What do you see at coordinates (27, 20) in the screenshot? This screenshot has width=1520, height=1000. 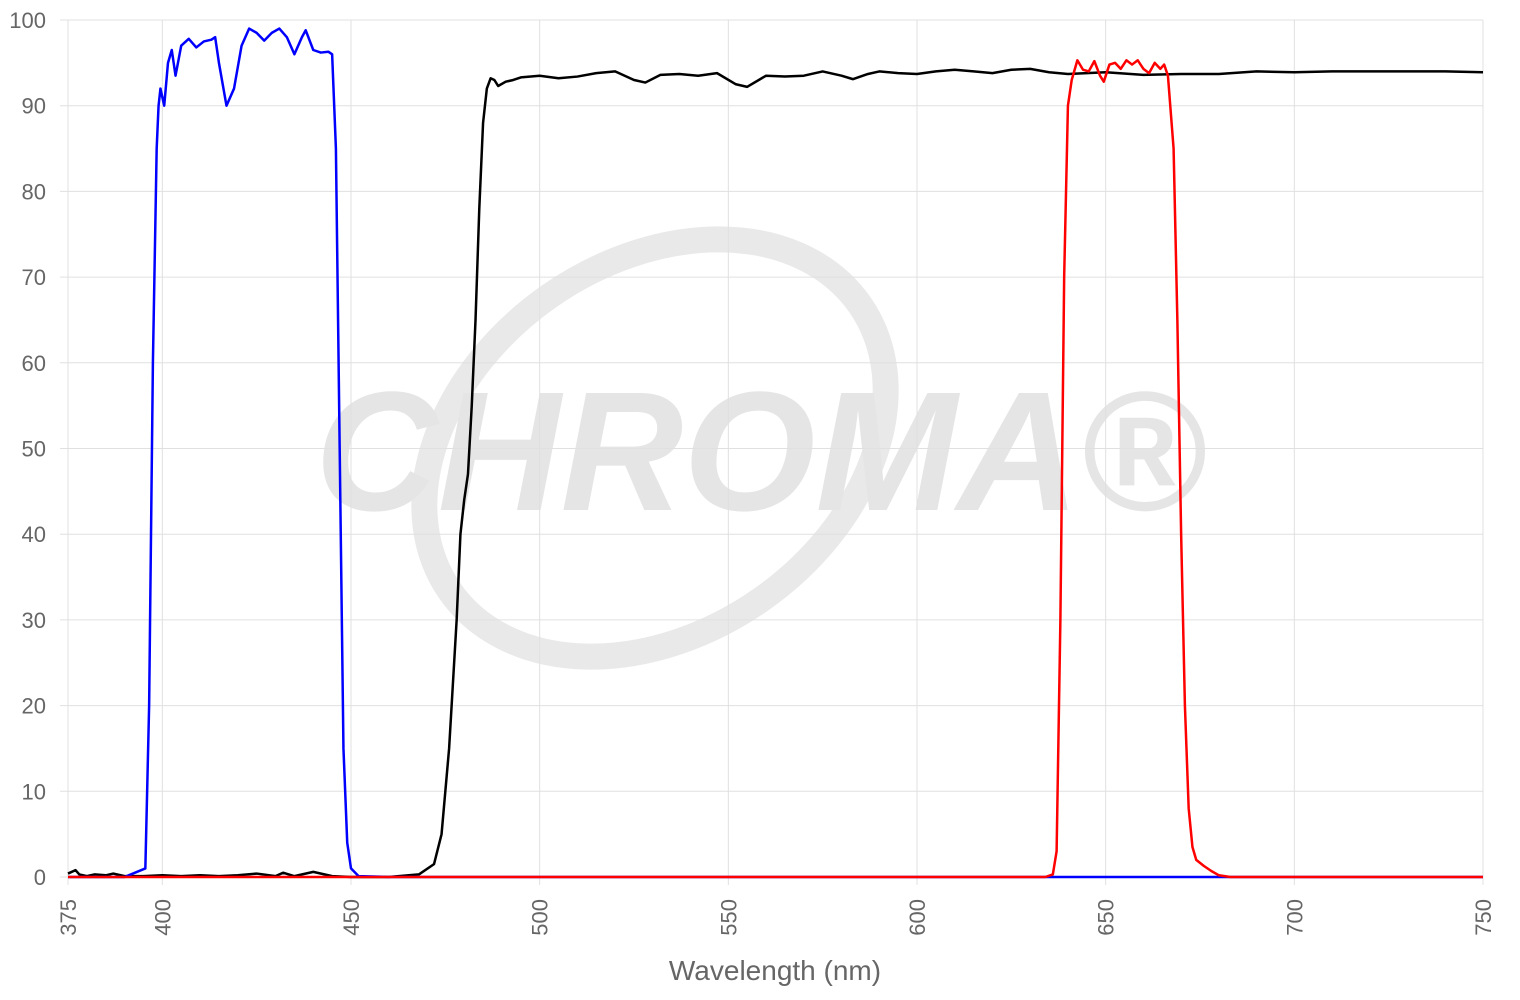 I see `y-tick-label: 100` at bounding box center [27, 20].